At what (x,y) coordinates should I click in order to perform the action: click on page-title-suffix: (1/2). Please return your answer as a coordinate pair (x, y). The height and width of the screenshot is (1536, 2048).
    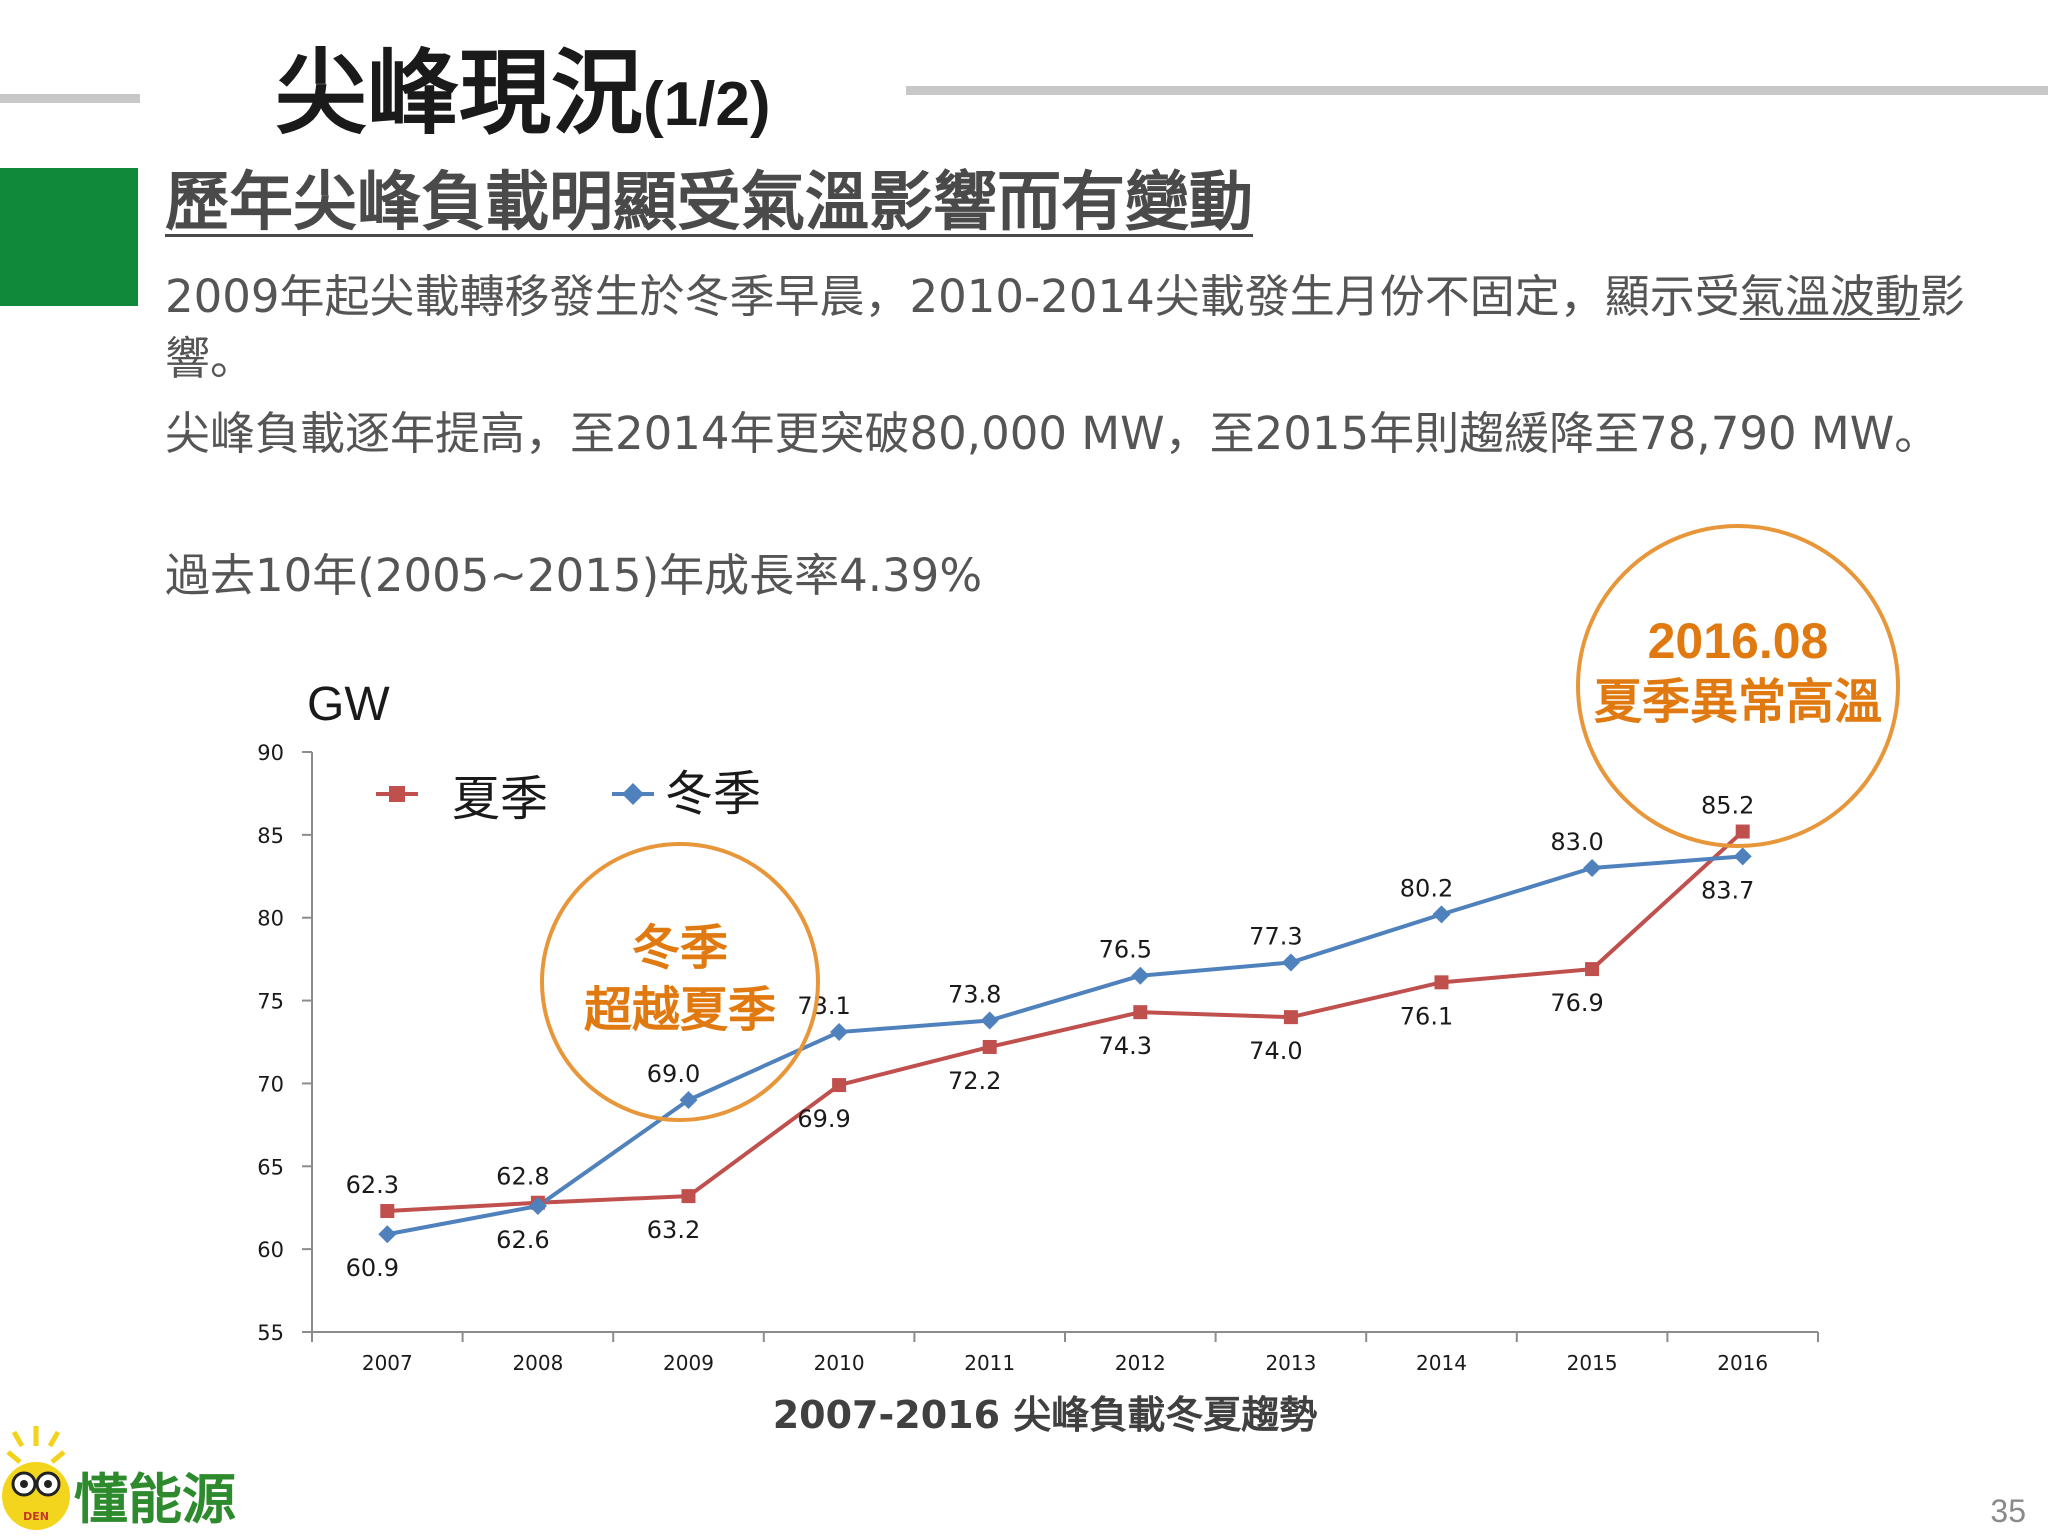
    Looking at the image, I should click on (707, 104).